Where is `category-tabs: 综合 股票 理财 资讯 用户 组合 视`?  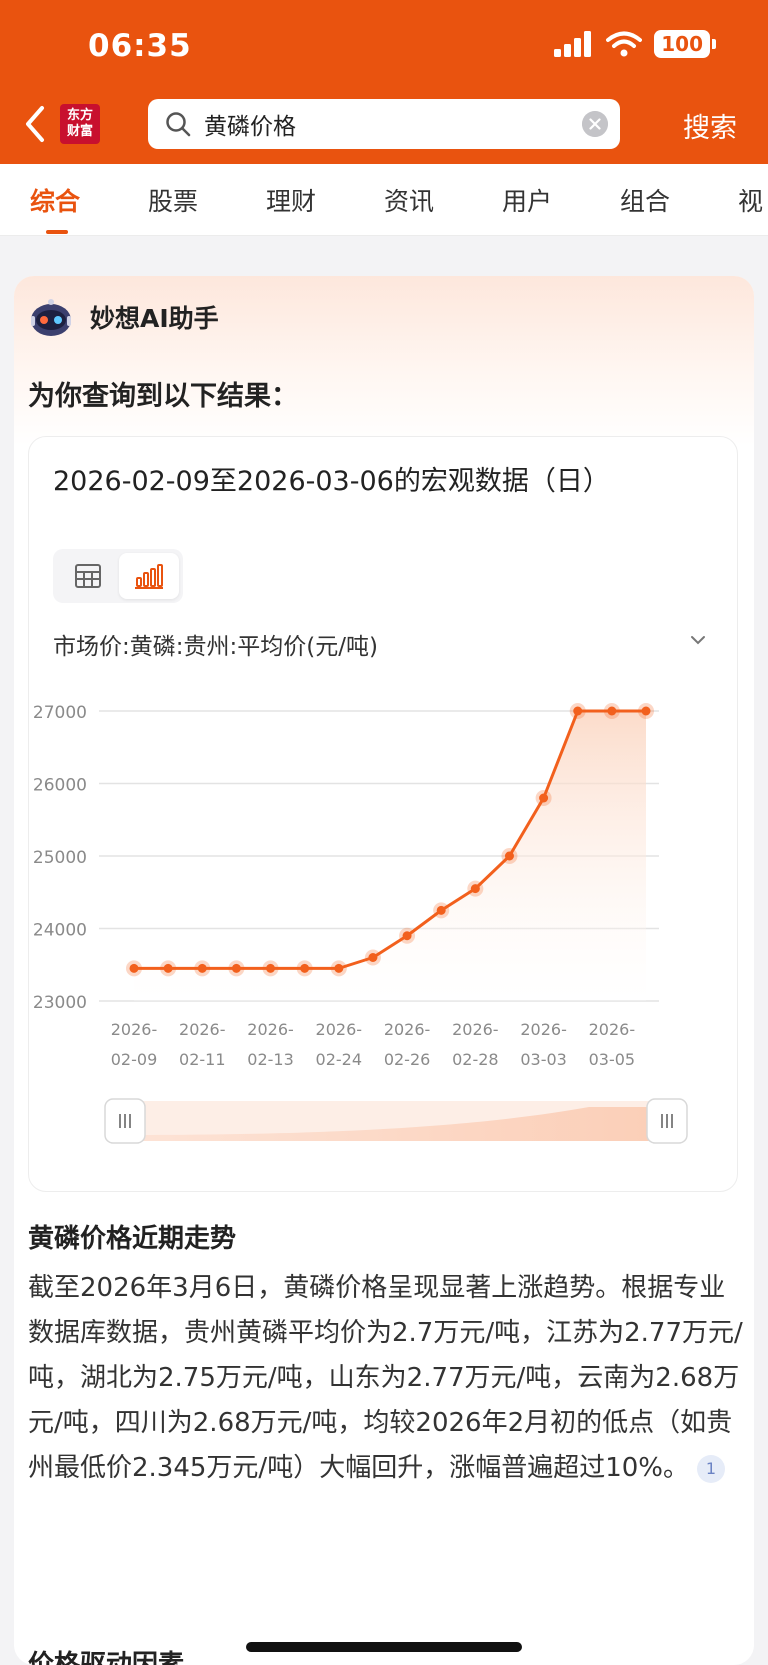
category-tabs: 综合 股票 理财 资讯 用户 组合 视 is located at coordinates (384, 200).